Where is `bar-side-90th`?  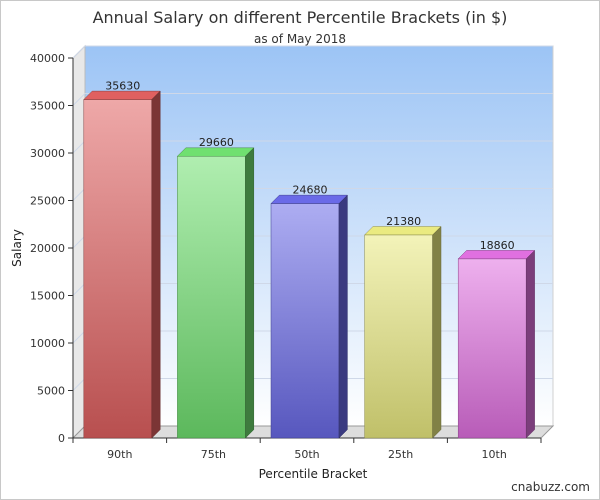 bar-side-90th is located at coordinates (156, 264).